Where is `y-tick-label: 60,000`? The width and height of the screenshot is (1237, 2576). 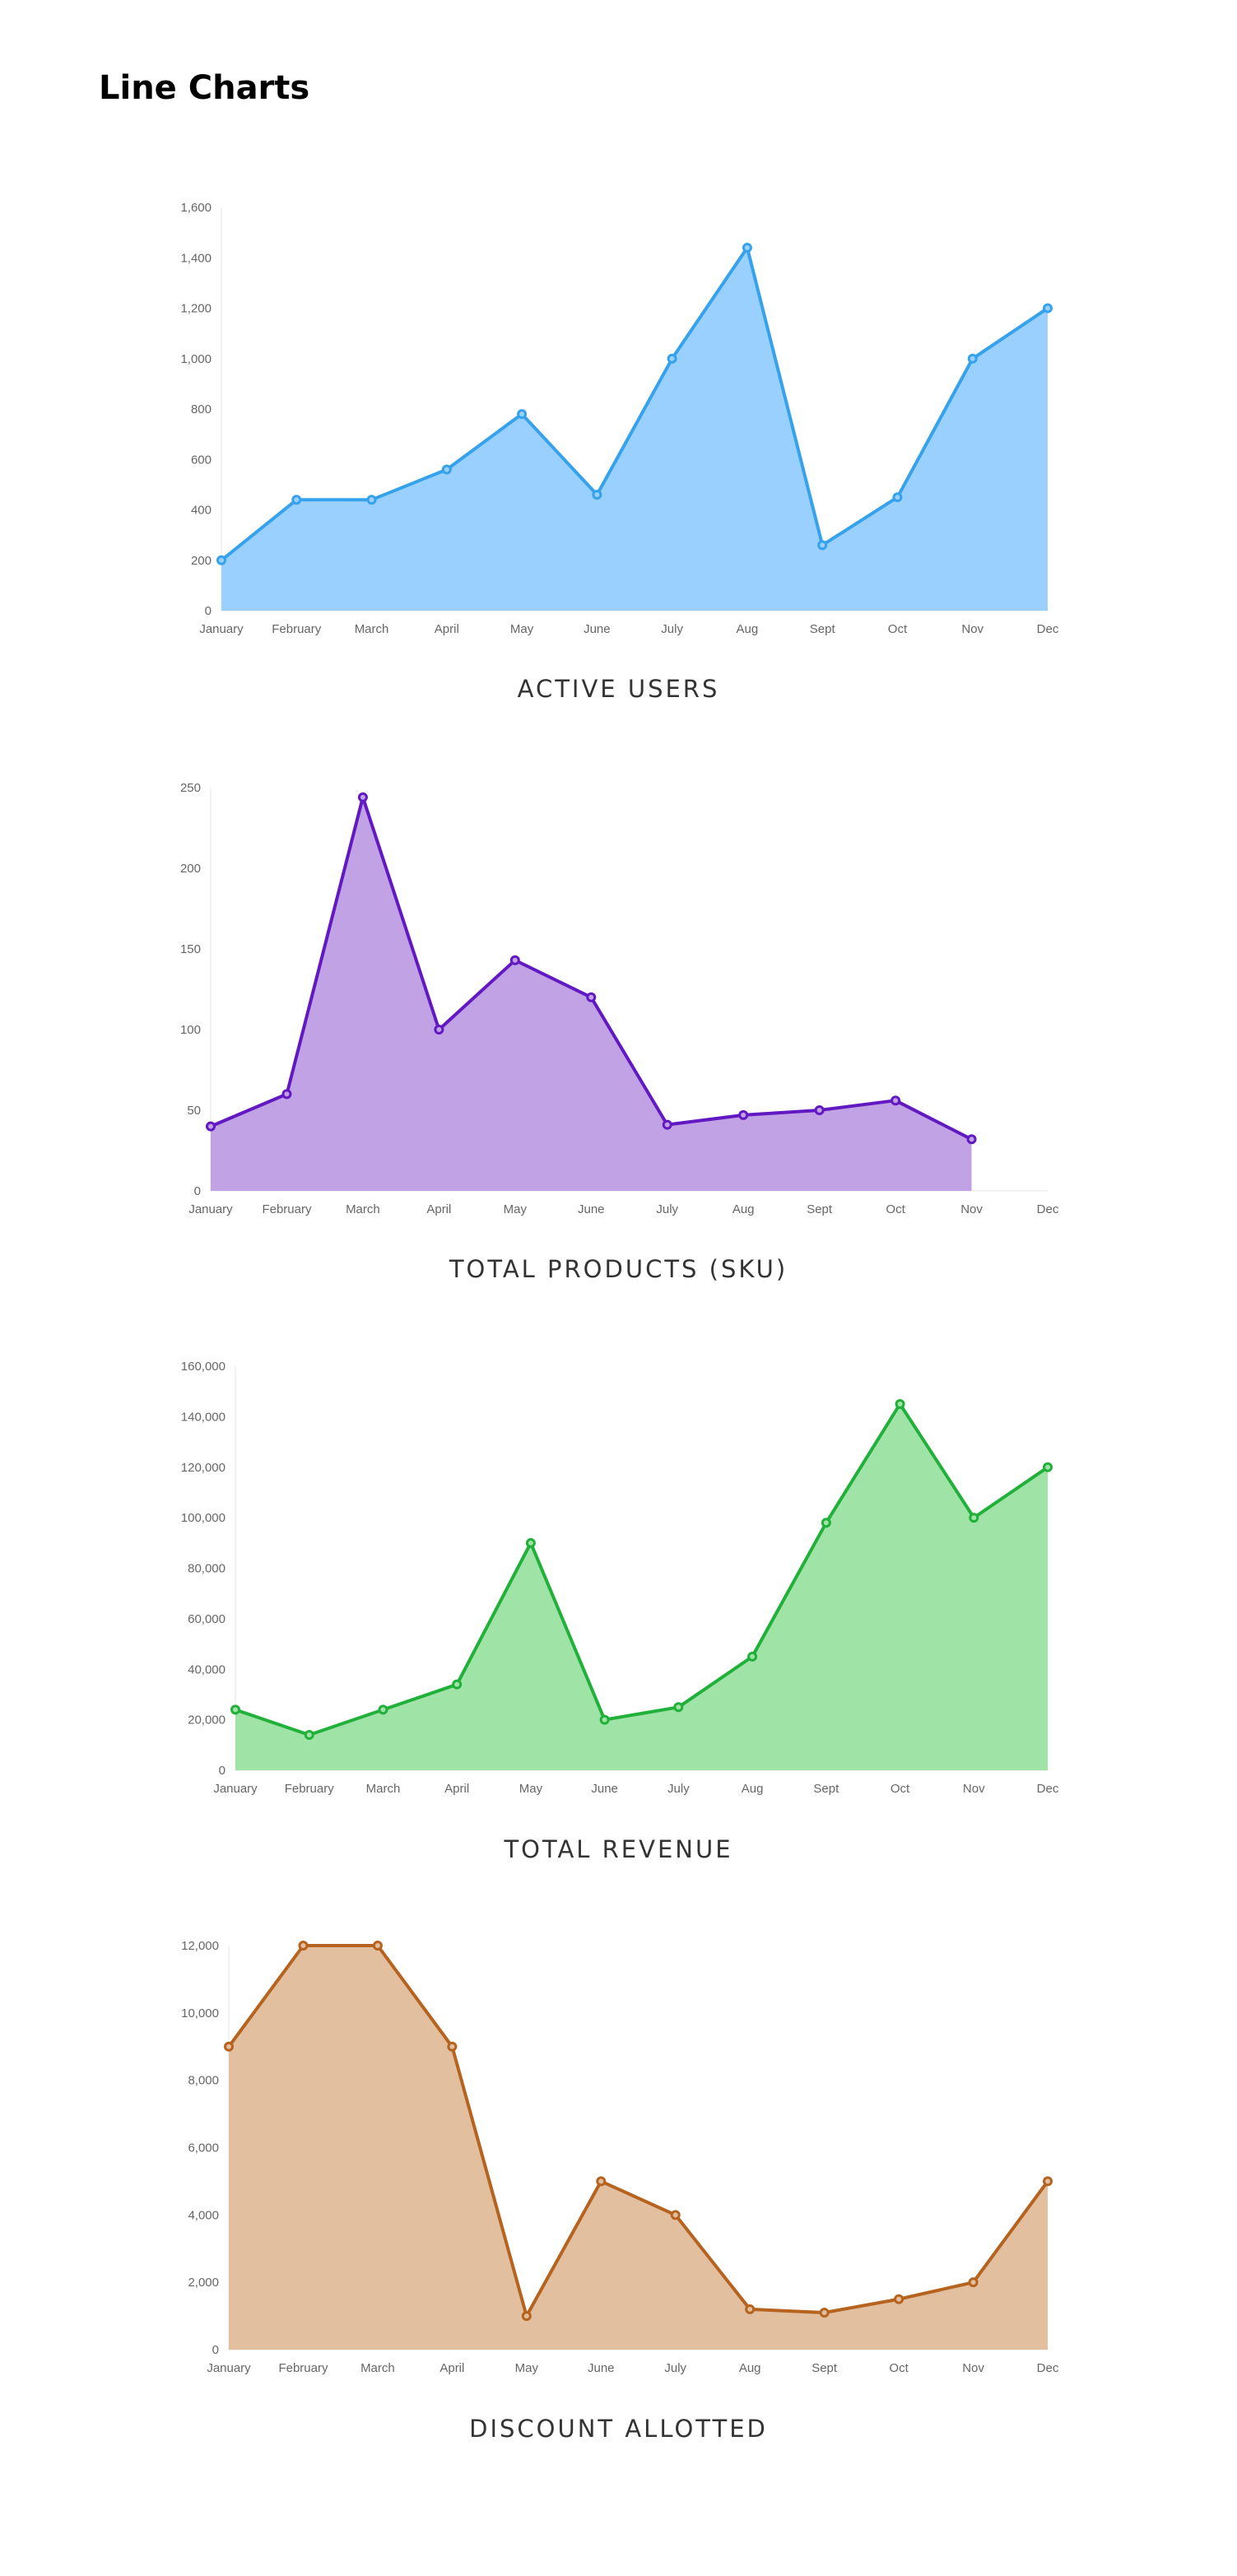
y-tick-label: 60,000 is located at coordinates (207, 1619).